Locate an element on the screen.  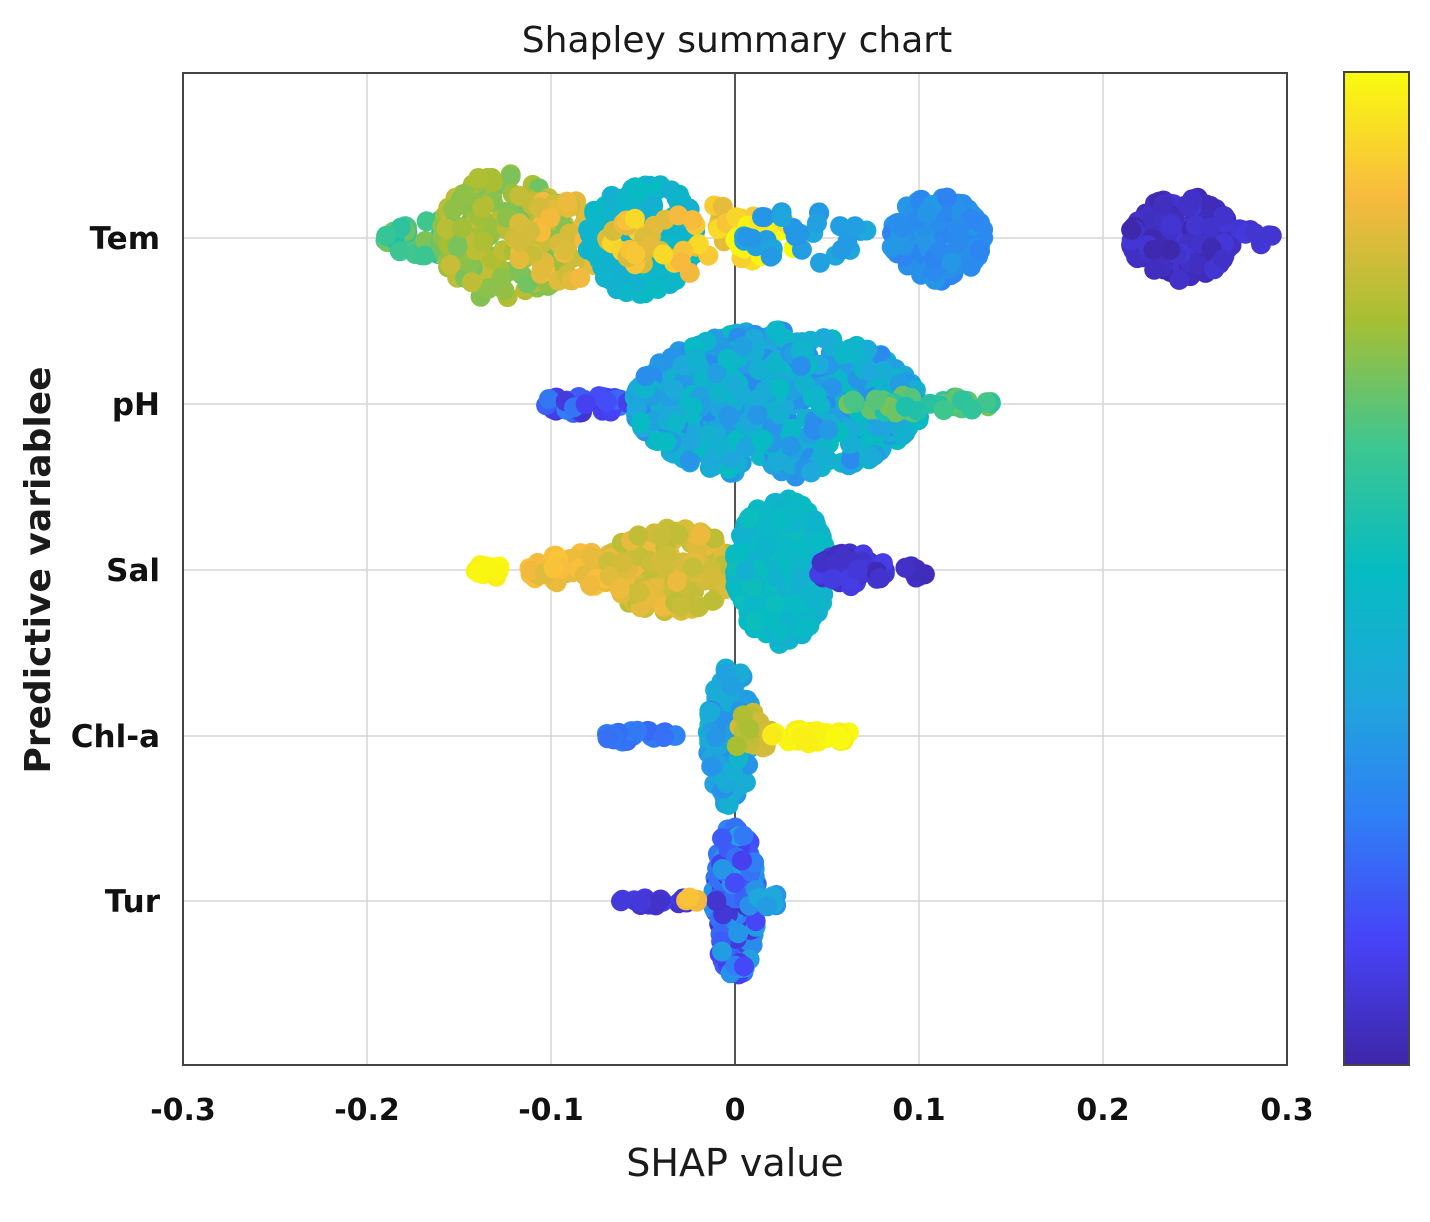
x-tick-label: 0.2 is located at coordinates (1102, 1110).